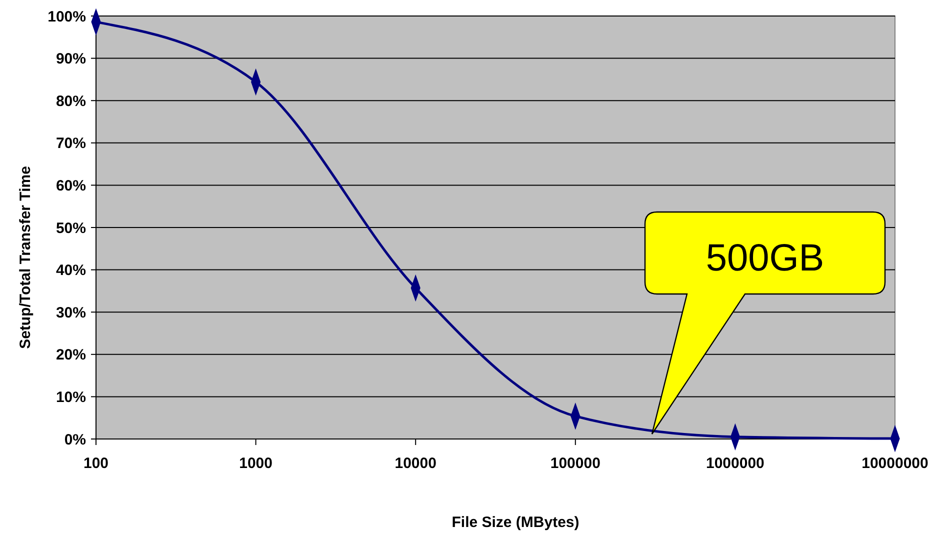 Image resolution: width=935 pixels, height=547 pixels. I want to click on y-tick-label: 50%, so click(71, 228).